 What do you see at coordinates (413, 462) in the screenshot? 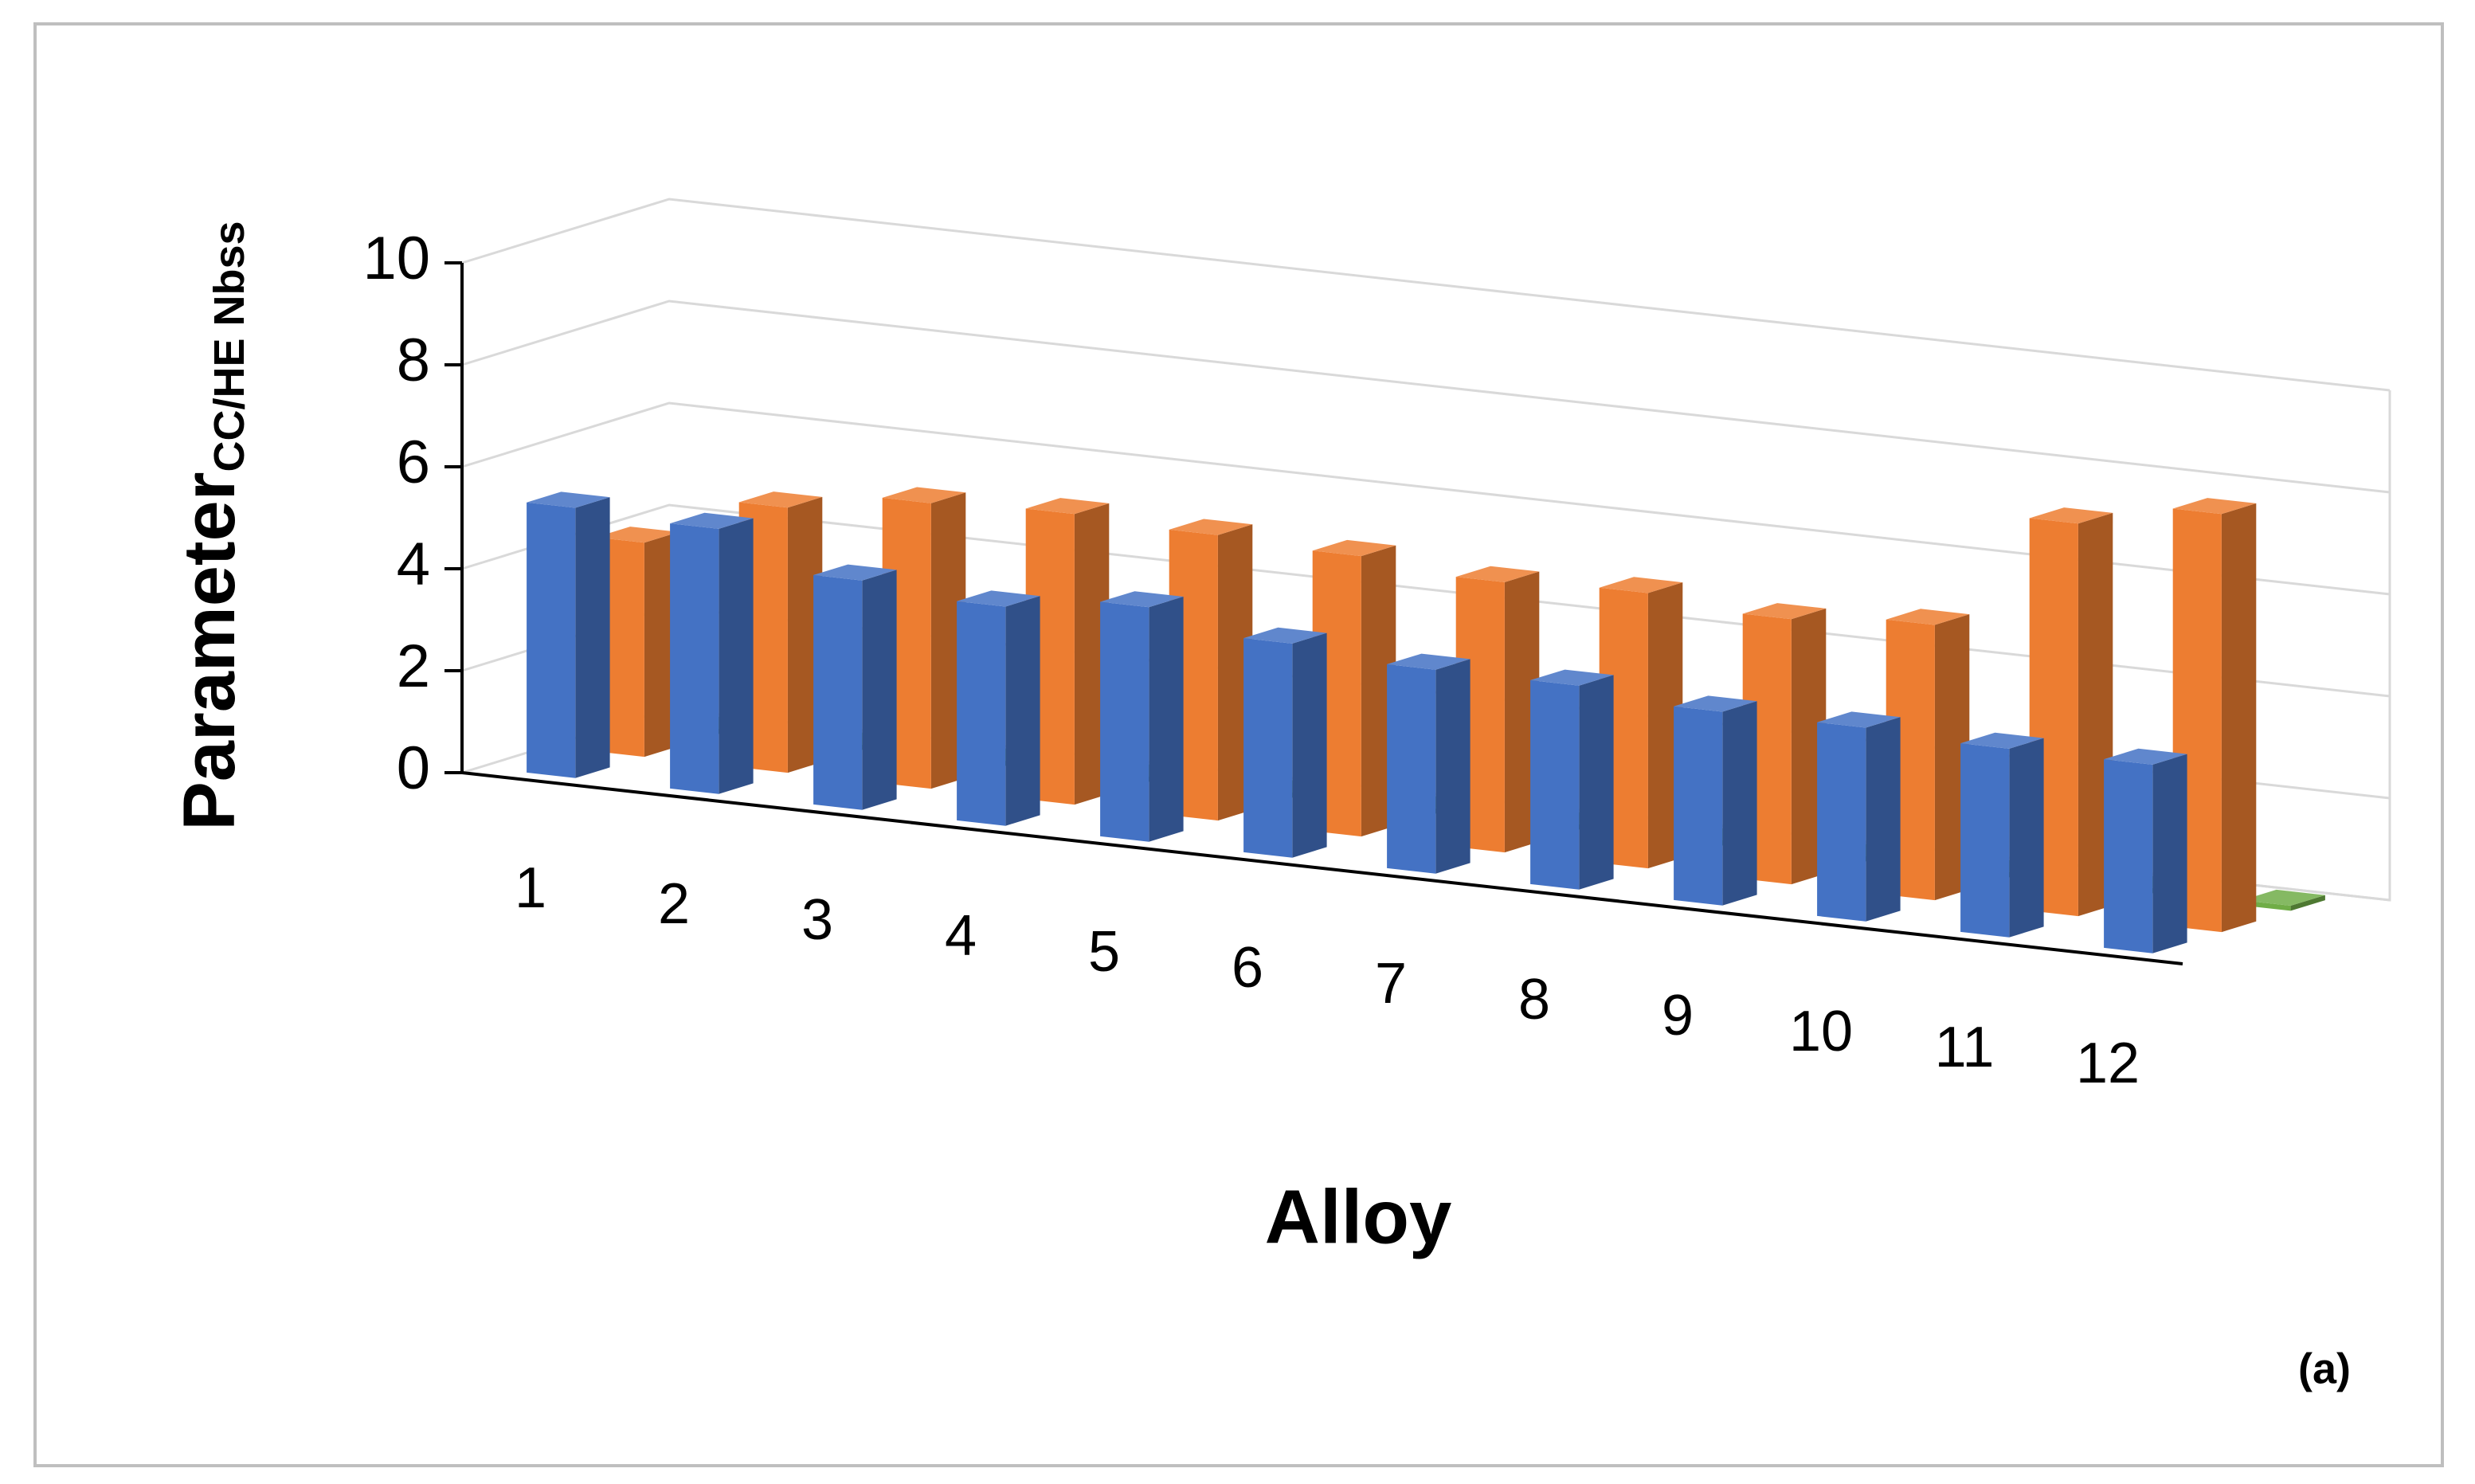
I see `y-tick-label: 6` at bounding box center [413, 462].